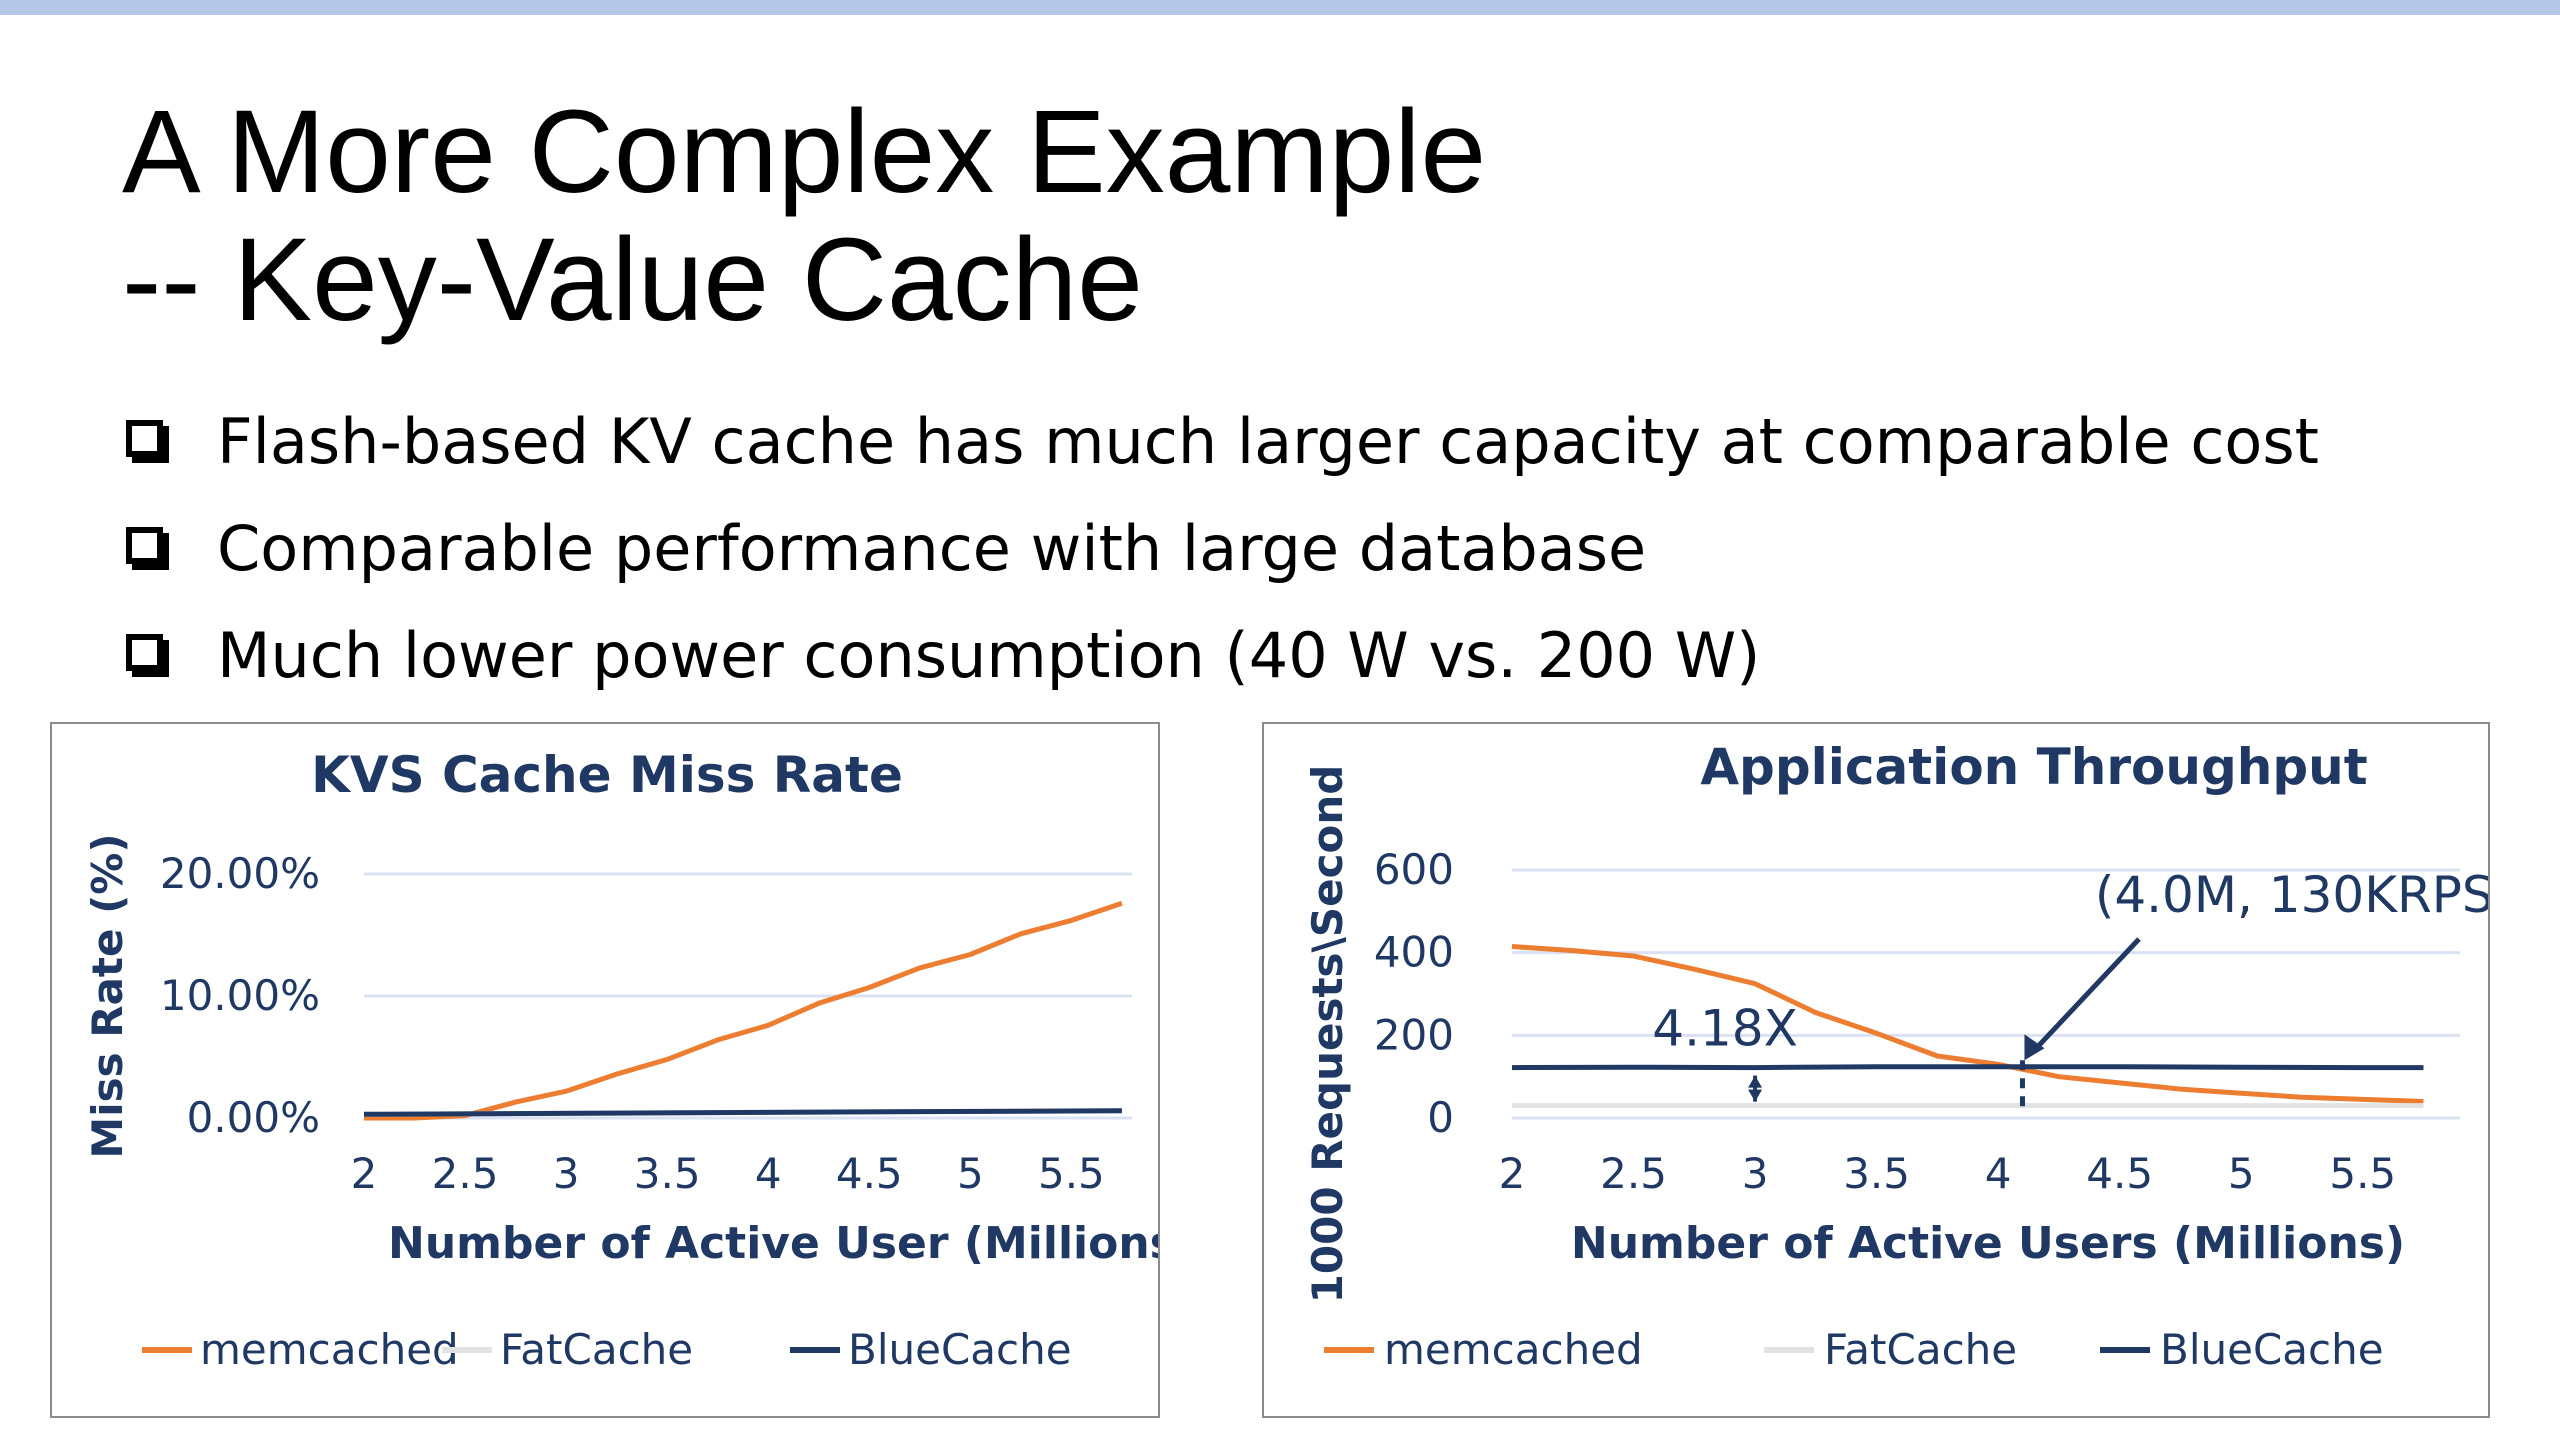  Describe the element at coordinates (1414, 1034) in the screenshot. I see `y-tick-label: 200` at that location.